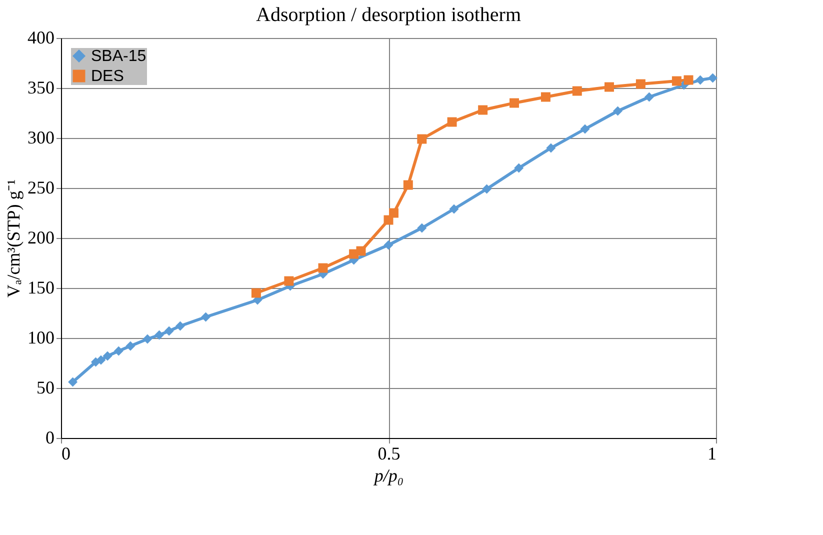 The image size is (823, 535). Describe the element at coordinates (41, 238) in the screenshot. I see `y-tick-label: 200` at that location.